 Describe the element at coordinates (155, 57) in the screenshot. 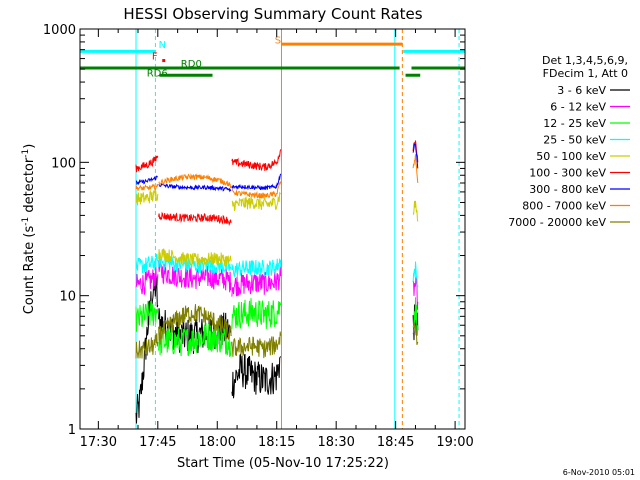

I see `flag-label-1: F` at that location.